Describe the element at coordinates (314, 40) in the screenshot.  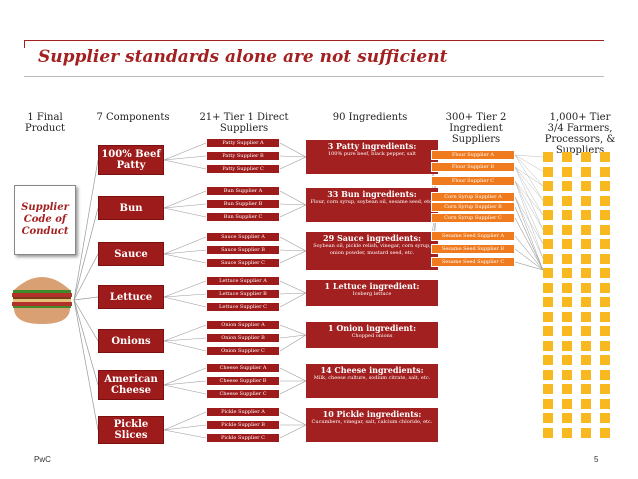
I see `top-rule` at that location.